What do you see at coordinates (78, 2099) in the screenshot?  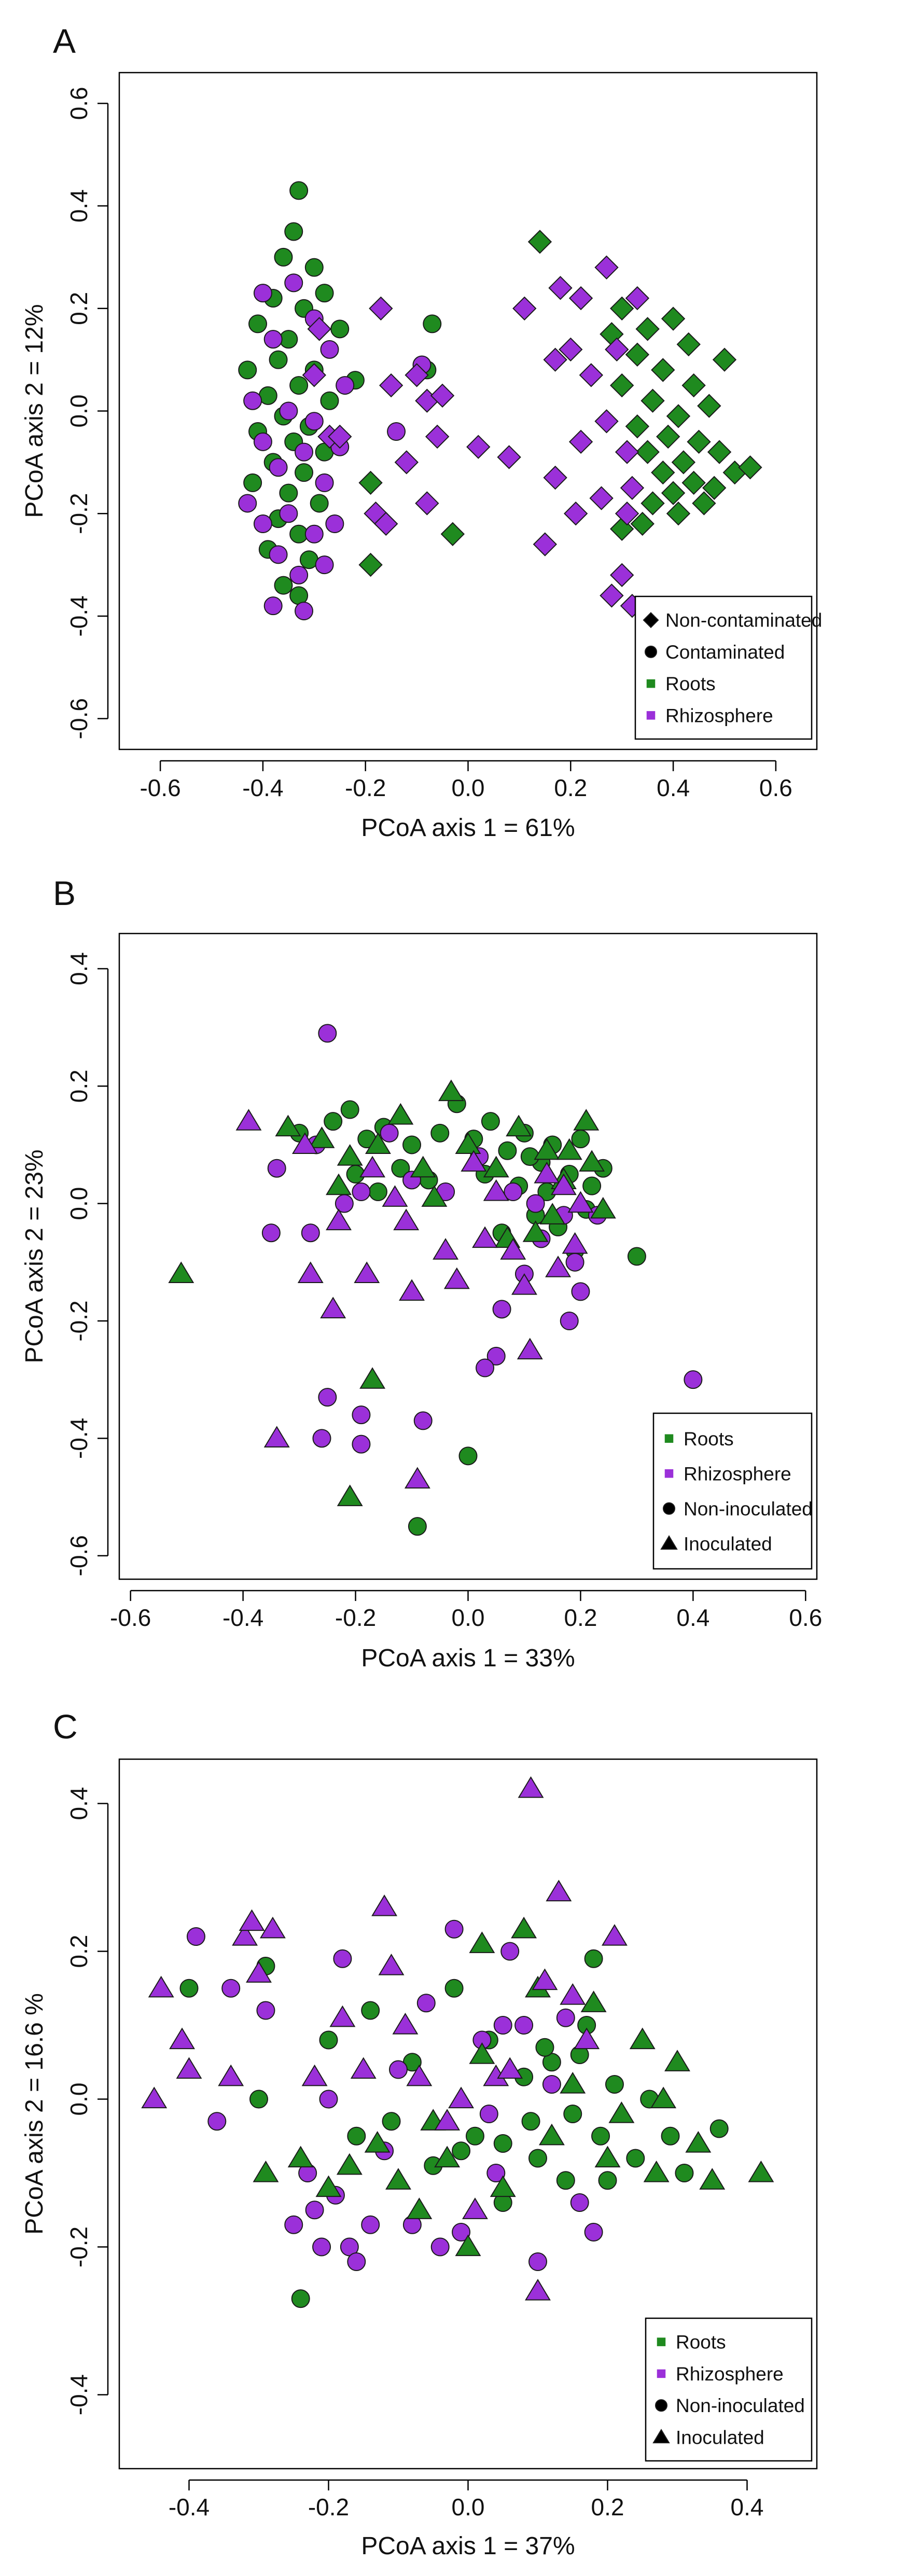 I see `y-tick-label: 0.0` at bounding box center [78, 2099].